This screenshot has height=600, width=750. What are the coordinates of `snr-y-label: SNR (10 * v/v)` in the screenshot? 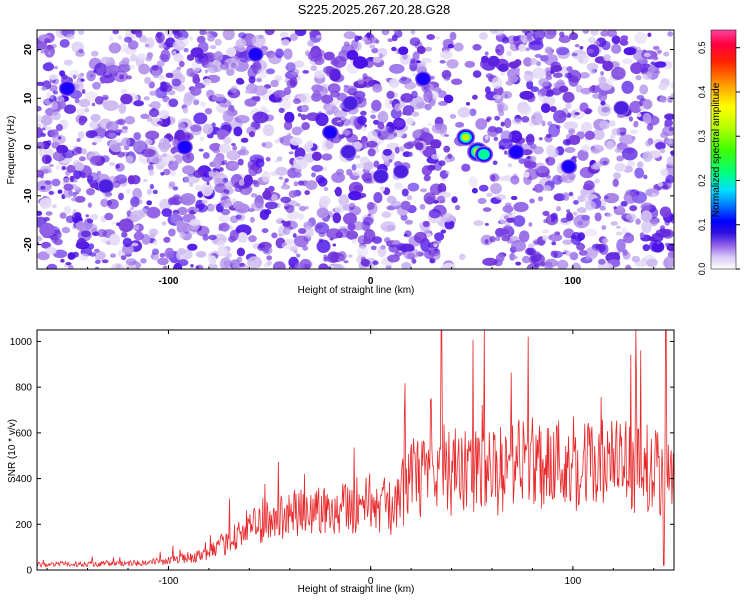 It's located at (12, 451).